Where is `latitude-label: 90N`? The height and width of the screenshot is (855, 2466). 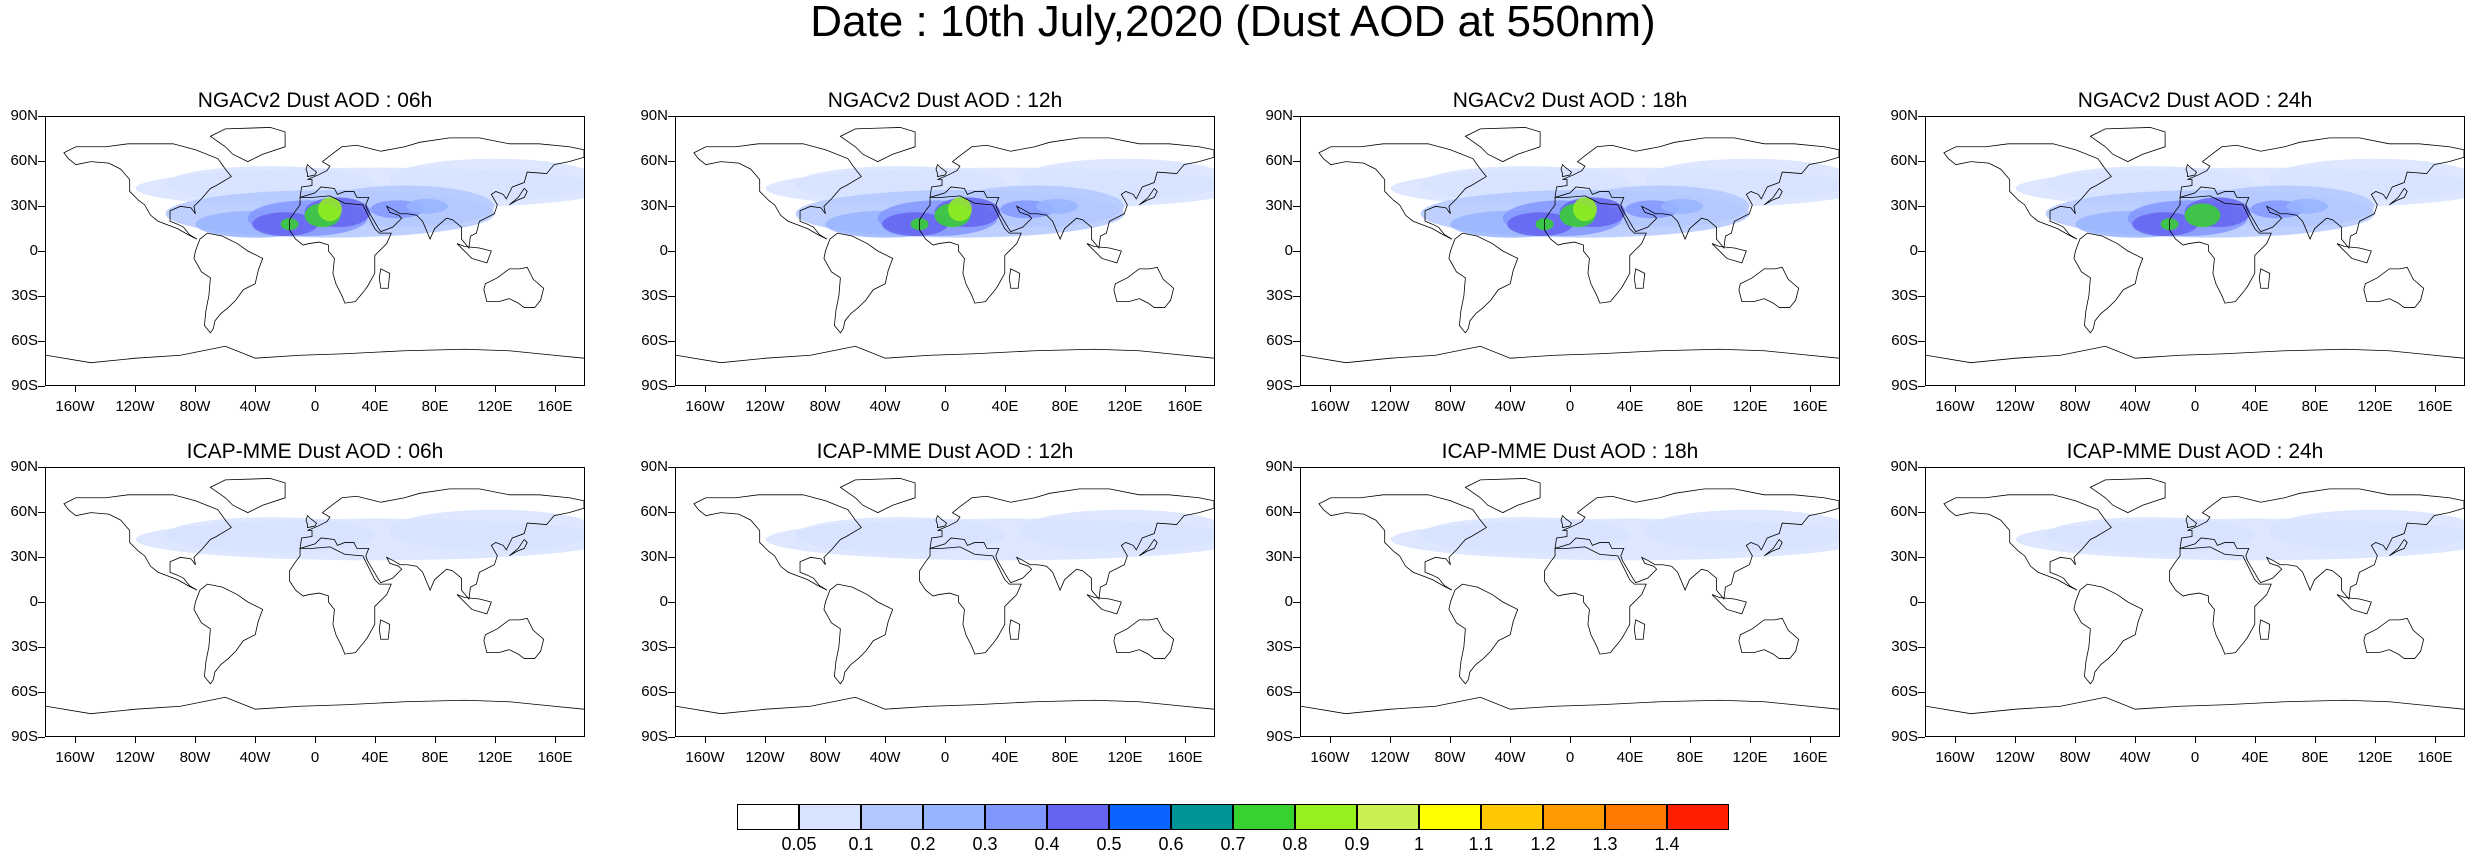
latitude-label: 90N is located at coordinates (654, 466).